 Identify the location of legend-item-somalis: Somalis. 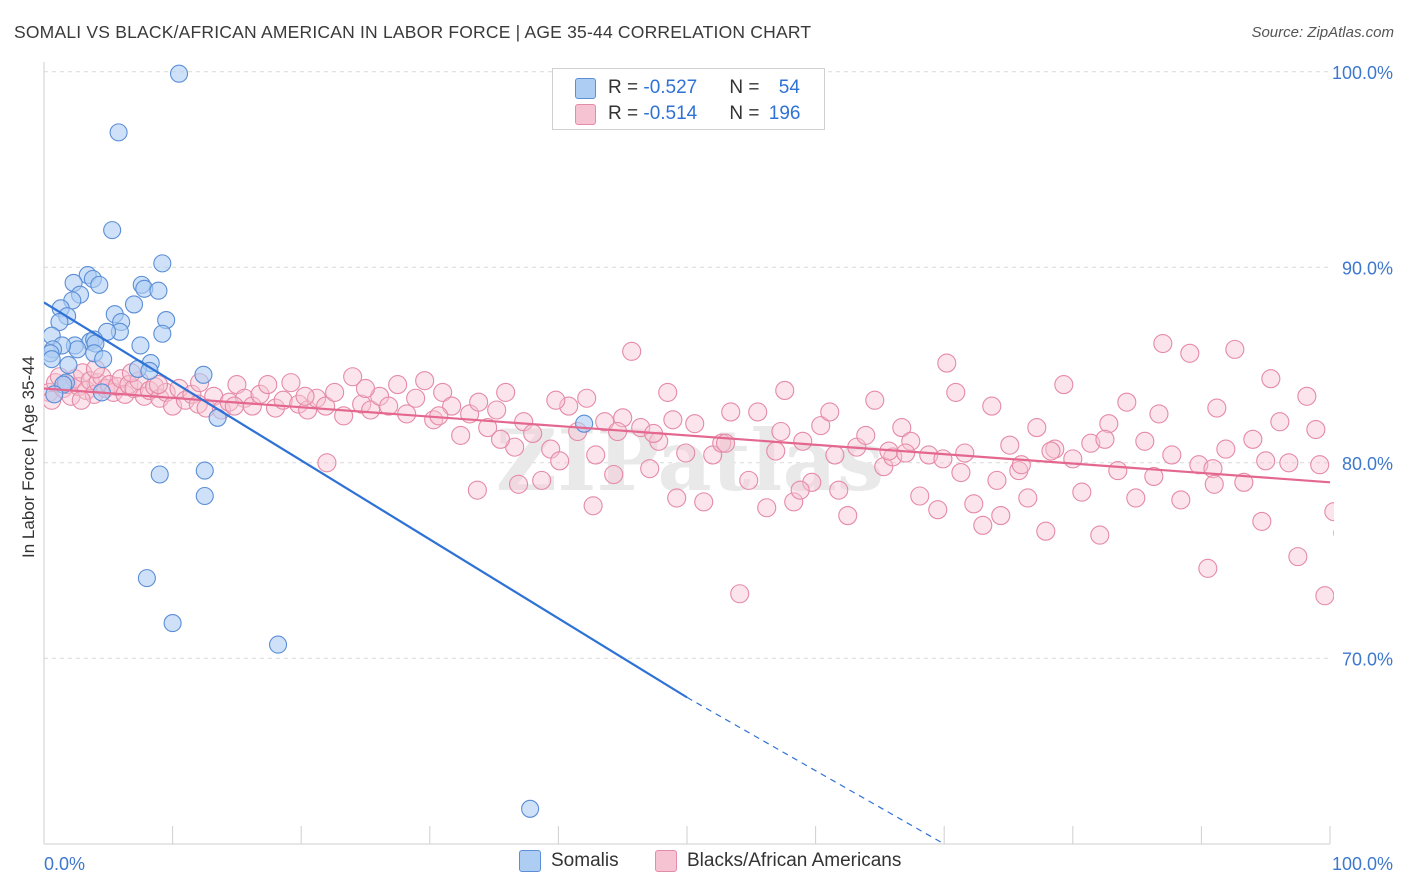
(569, 861).